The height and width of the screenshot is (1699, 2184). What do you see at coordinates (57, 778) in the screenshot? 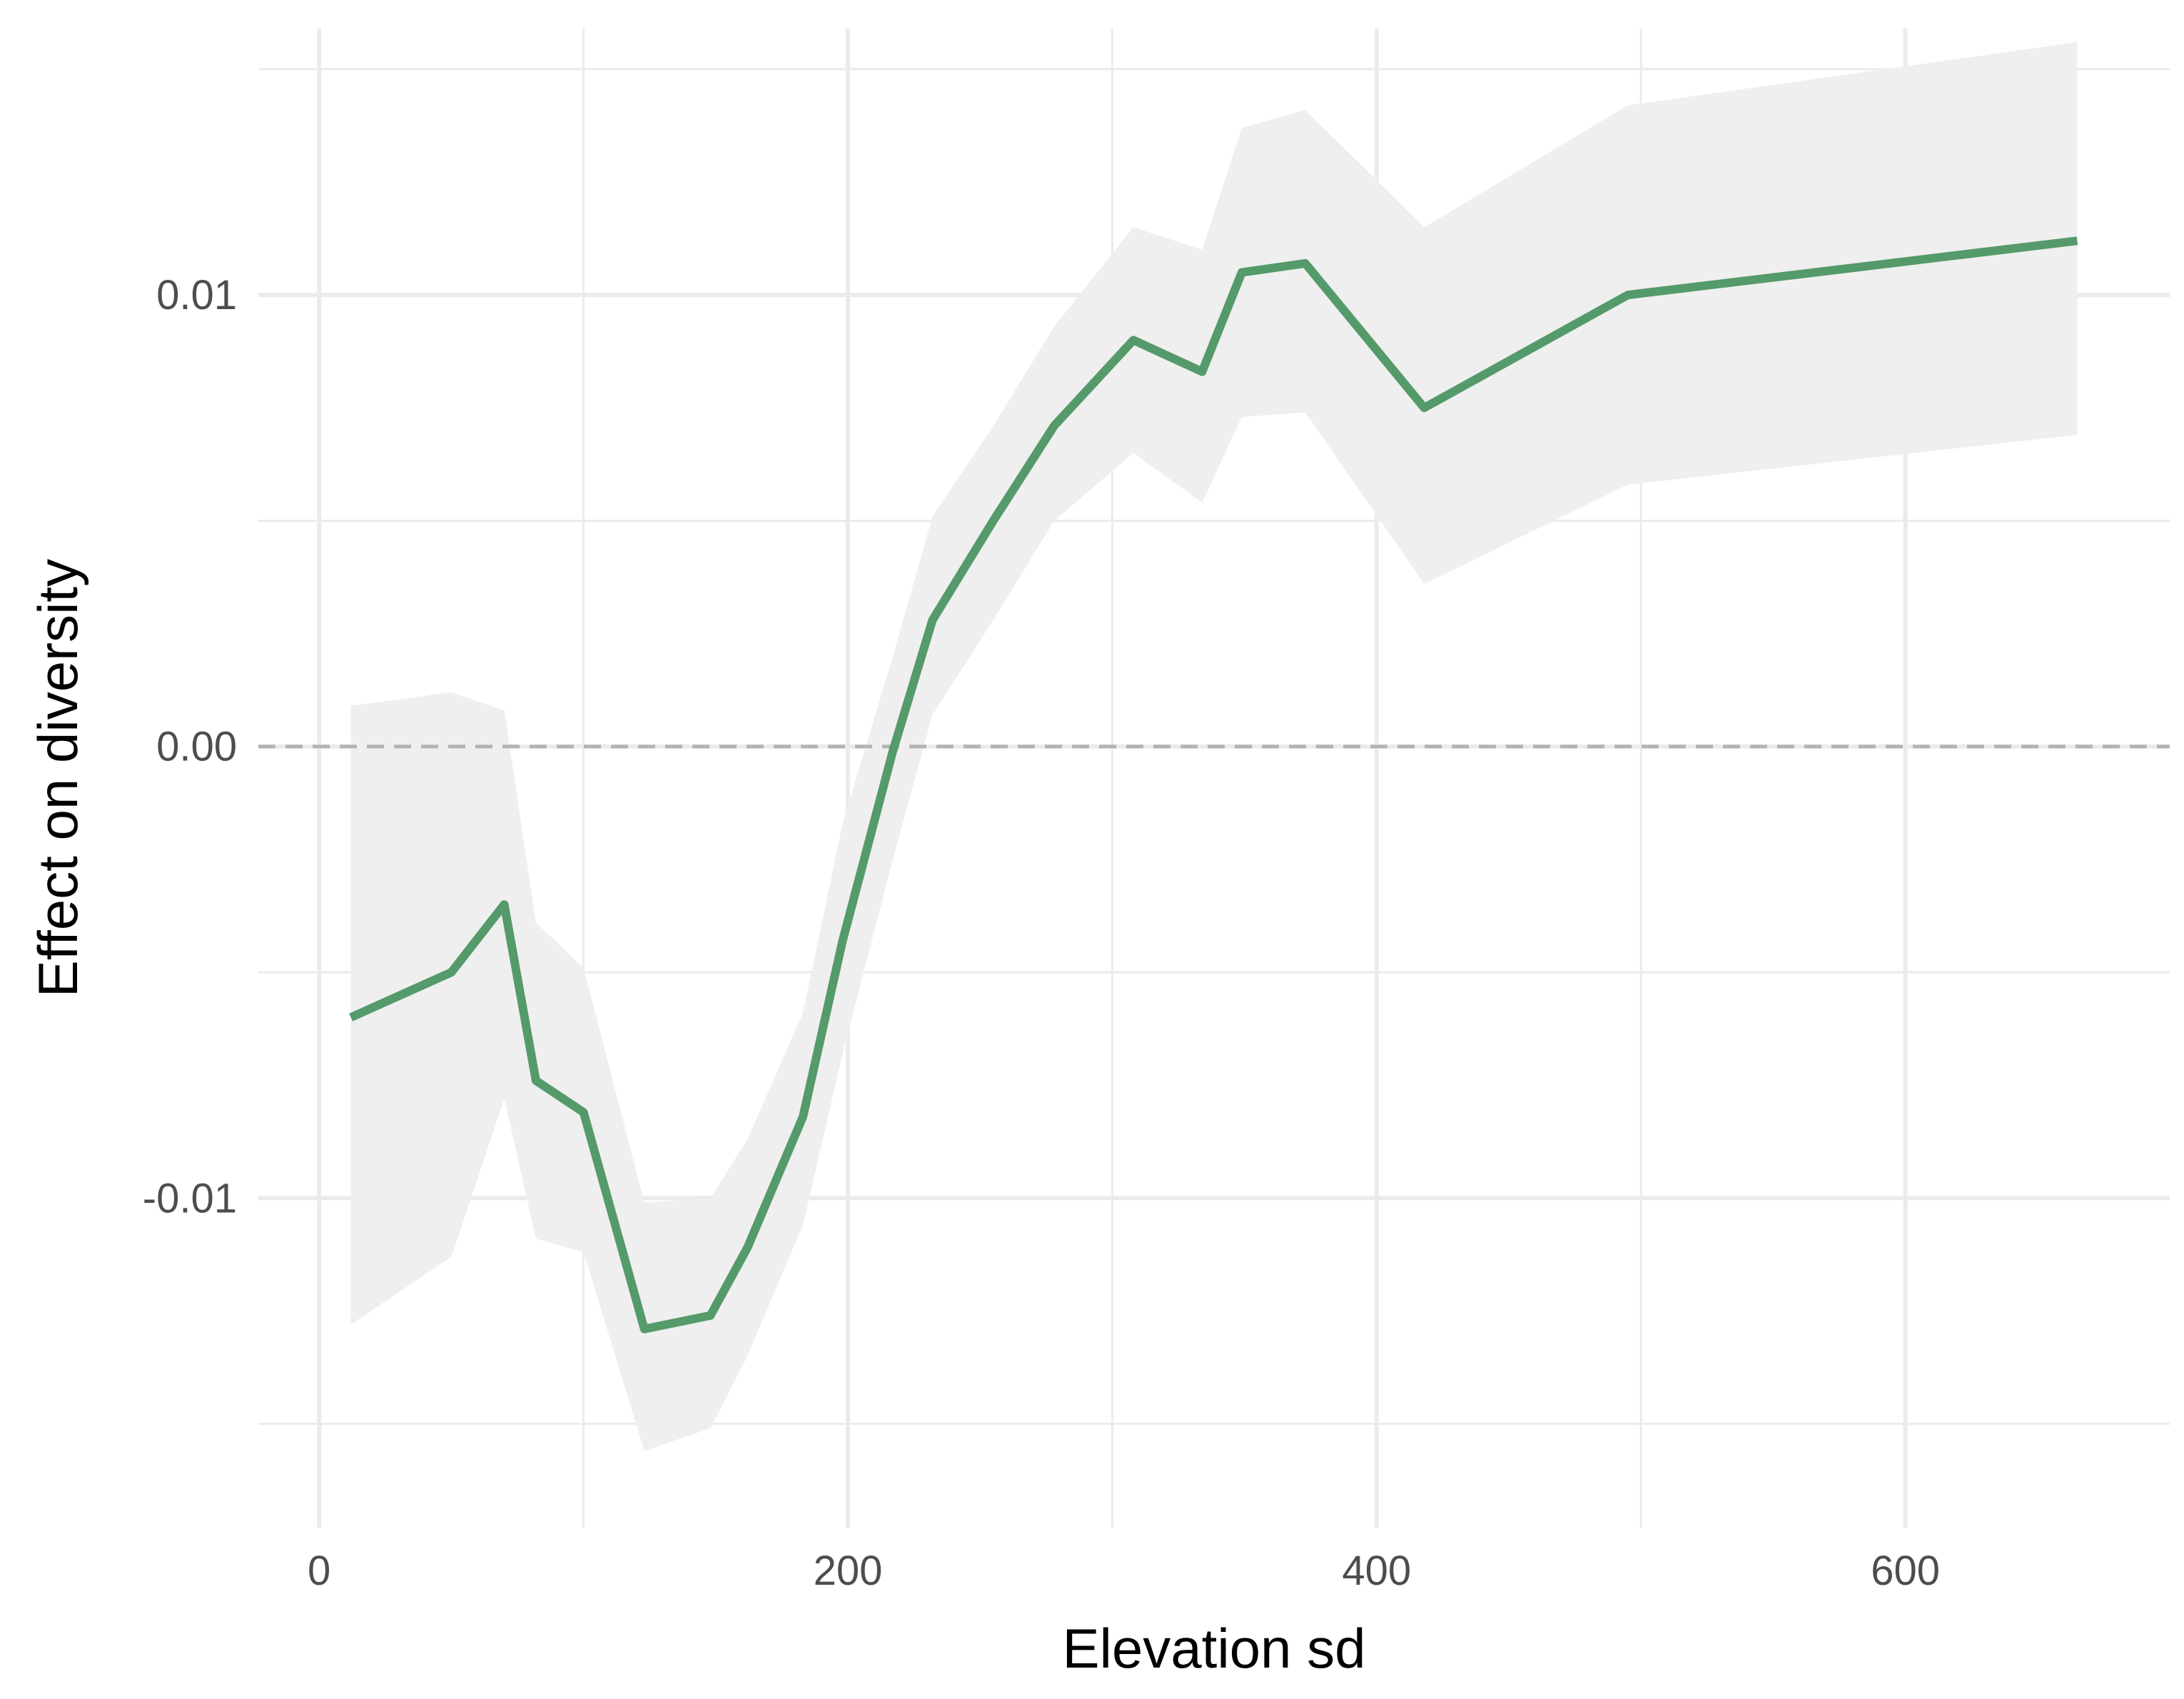
I see `y-axis-title: Effect on diversity` at bounding box center [57, 778].